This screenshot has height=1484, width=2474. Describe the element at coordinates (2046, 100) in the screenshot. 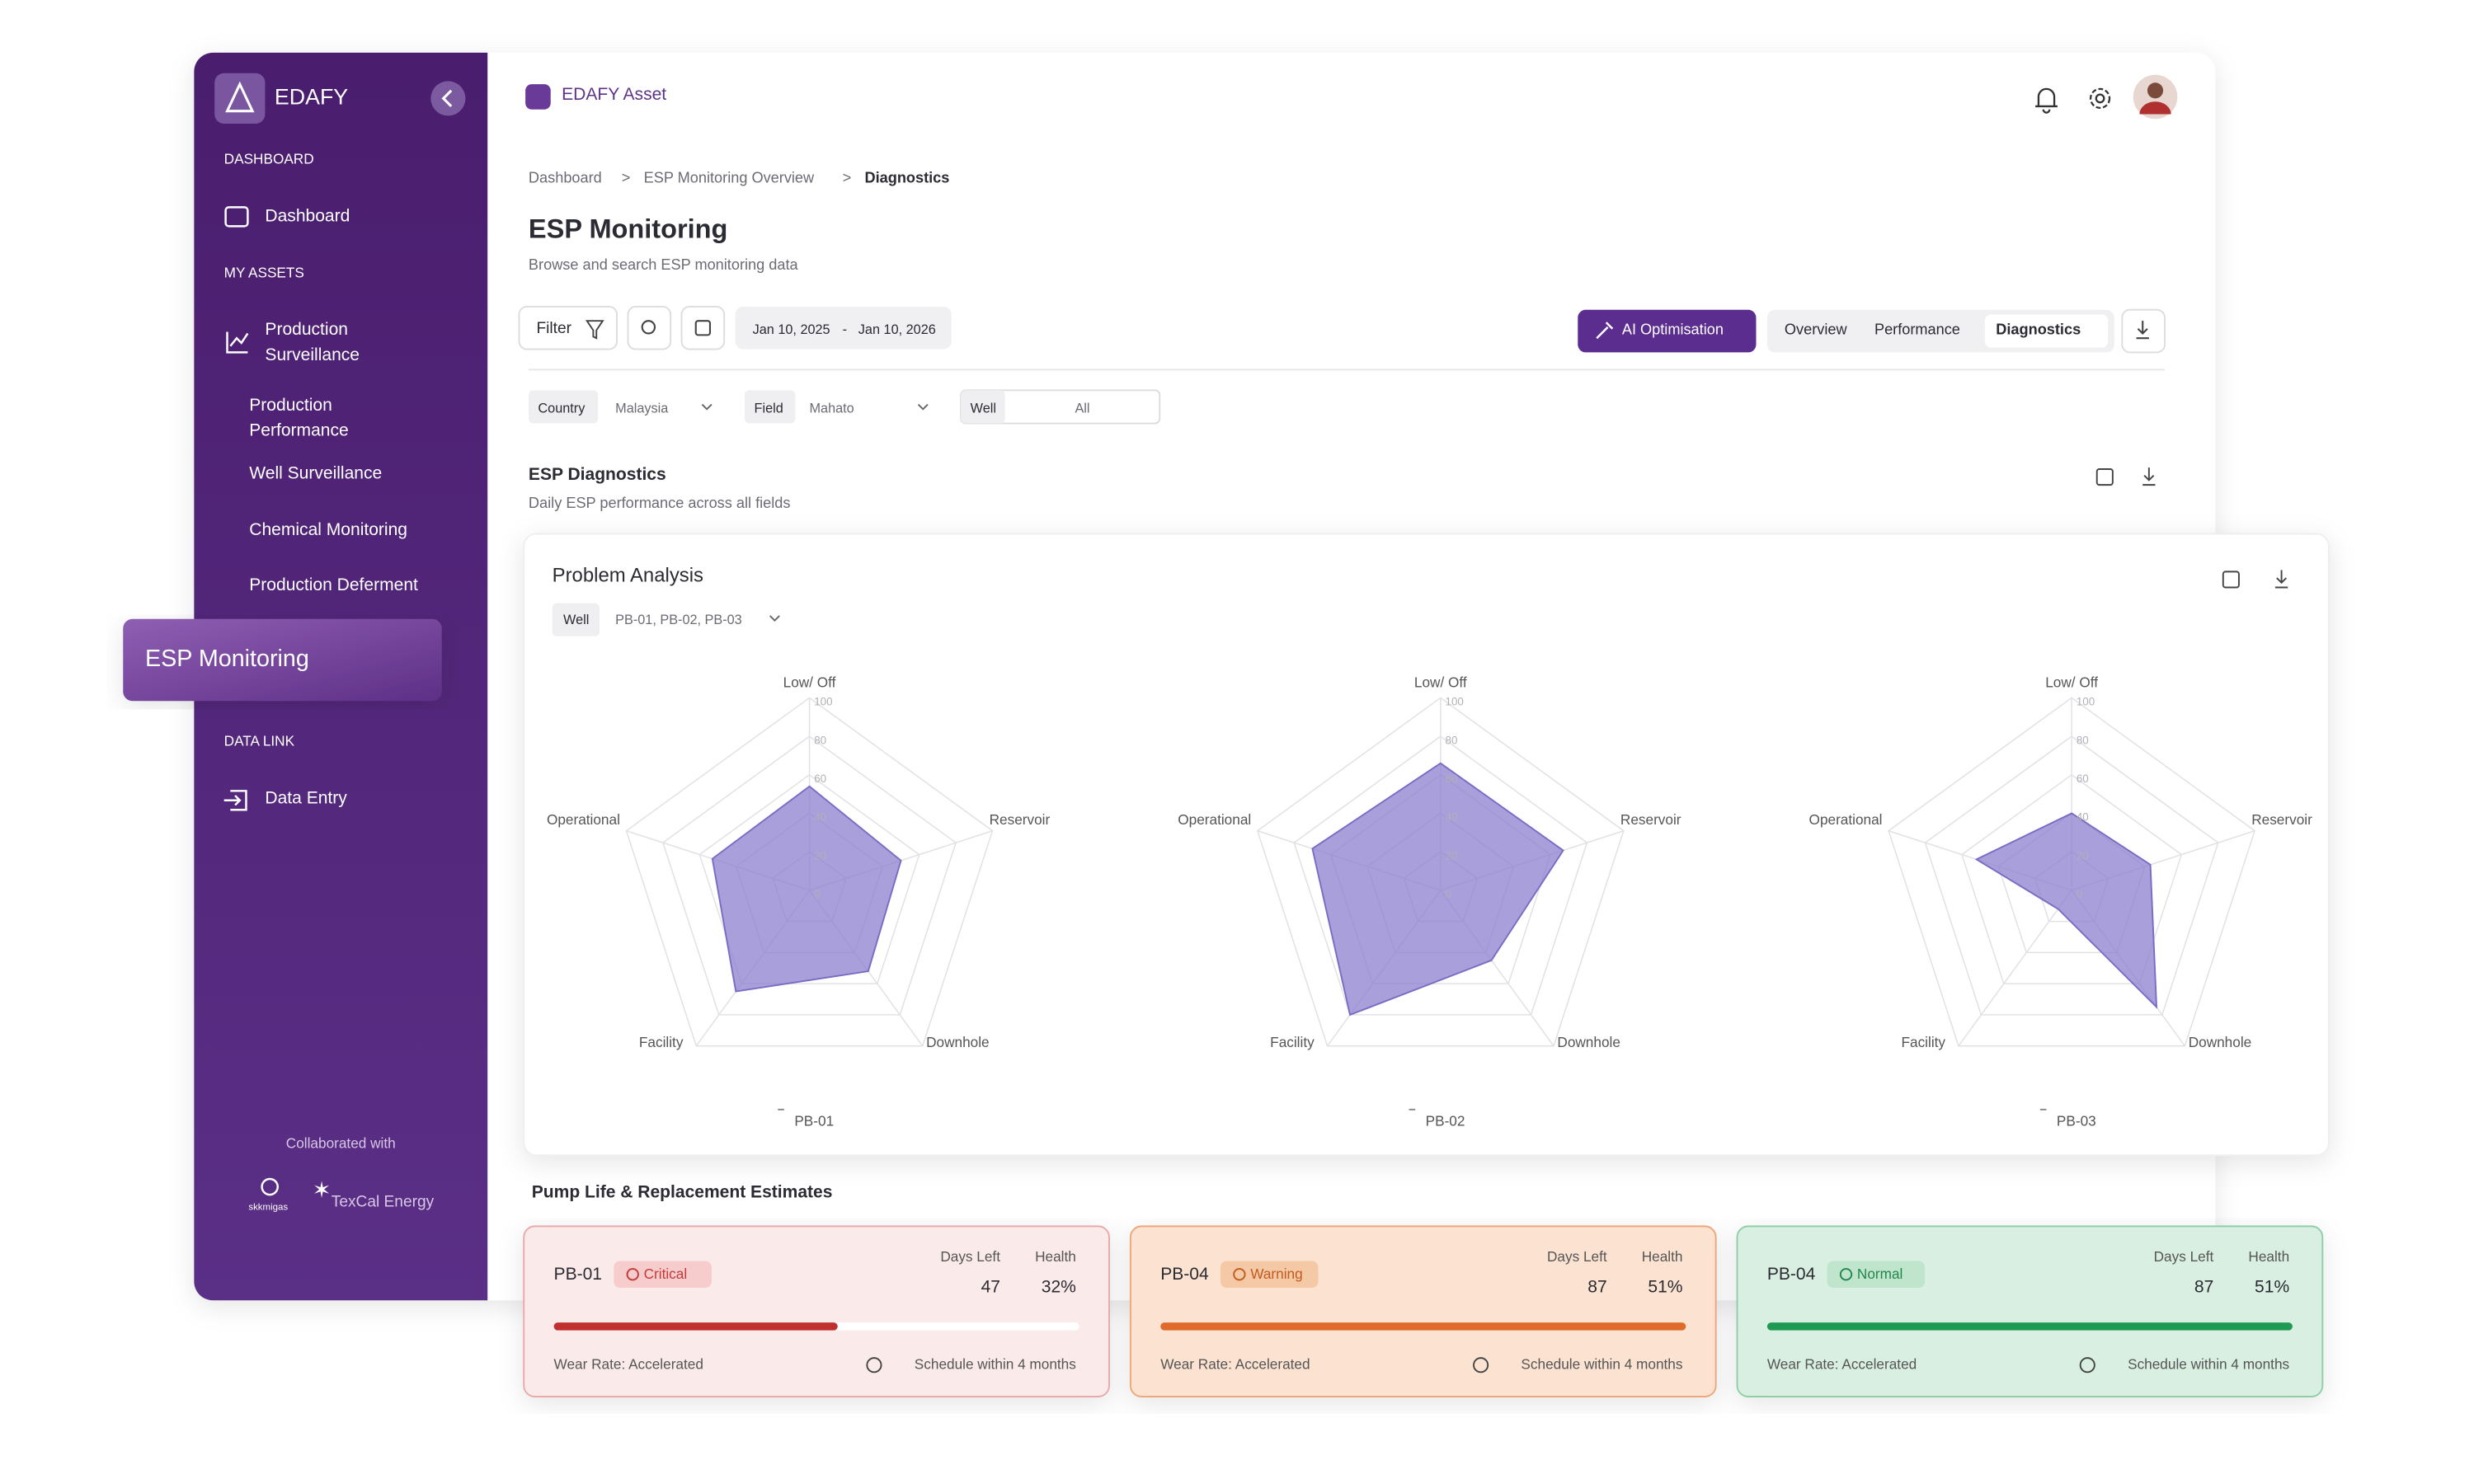

I see `bell-icon` at that location.